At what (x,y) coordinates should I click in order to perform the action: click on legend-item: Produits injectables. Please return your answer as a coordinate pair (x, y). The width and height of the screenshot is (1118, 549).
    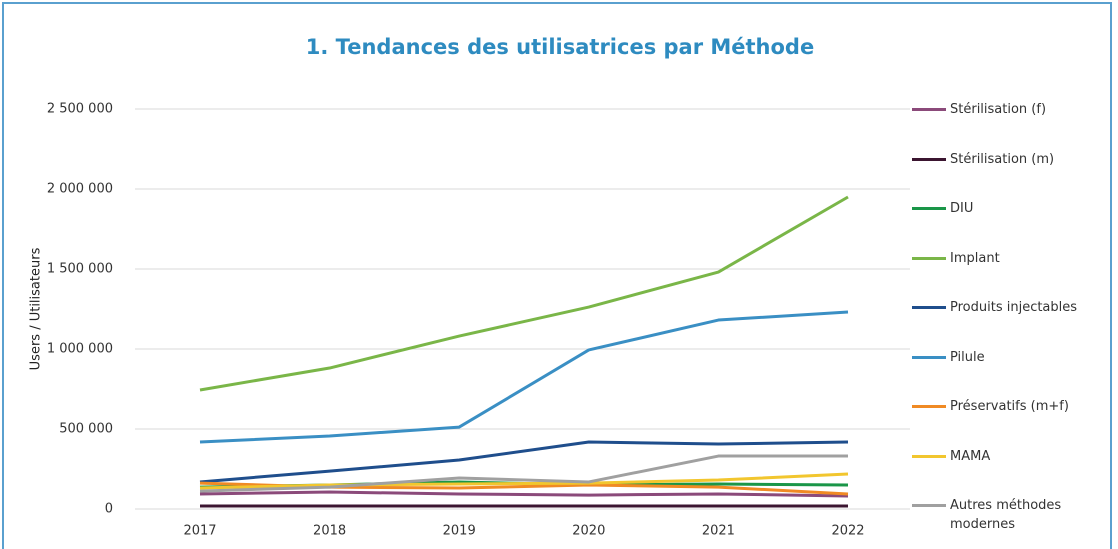
    Looking at the image, I should click on (1008, 307).